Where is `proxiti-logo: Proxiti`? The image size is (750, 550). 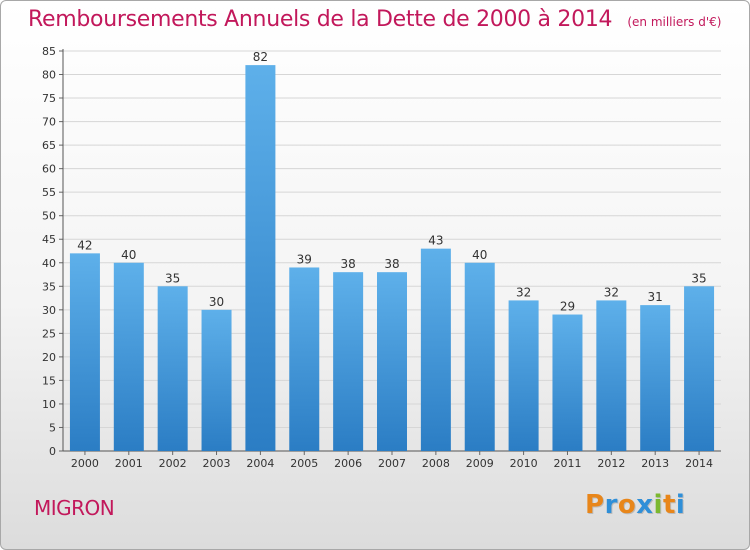 proxiti-logo: Proxiti is located at coordinates (635, 505).